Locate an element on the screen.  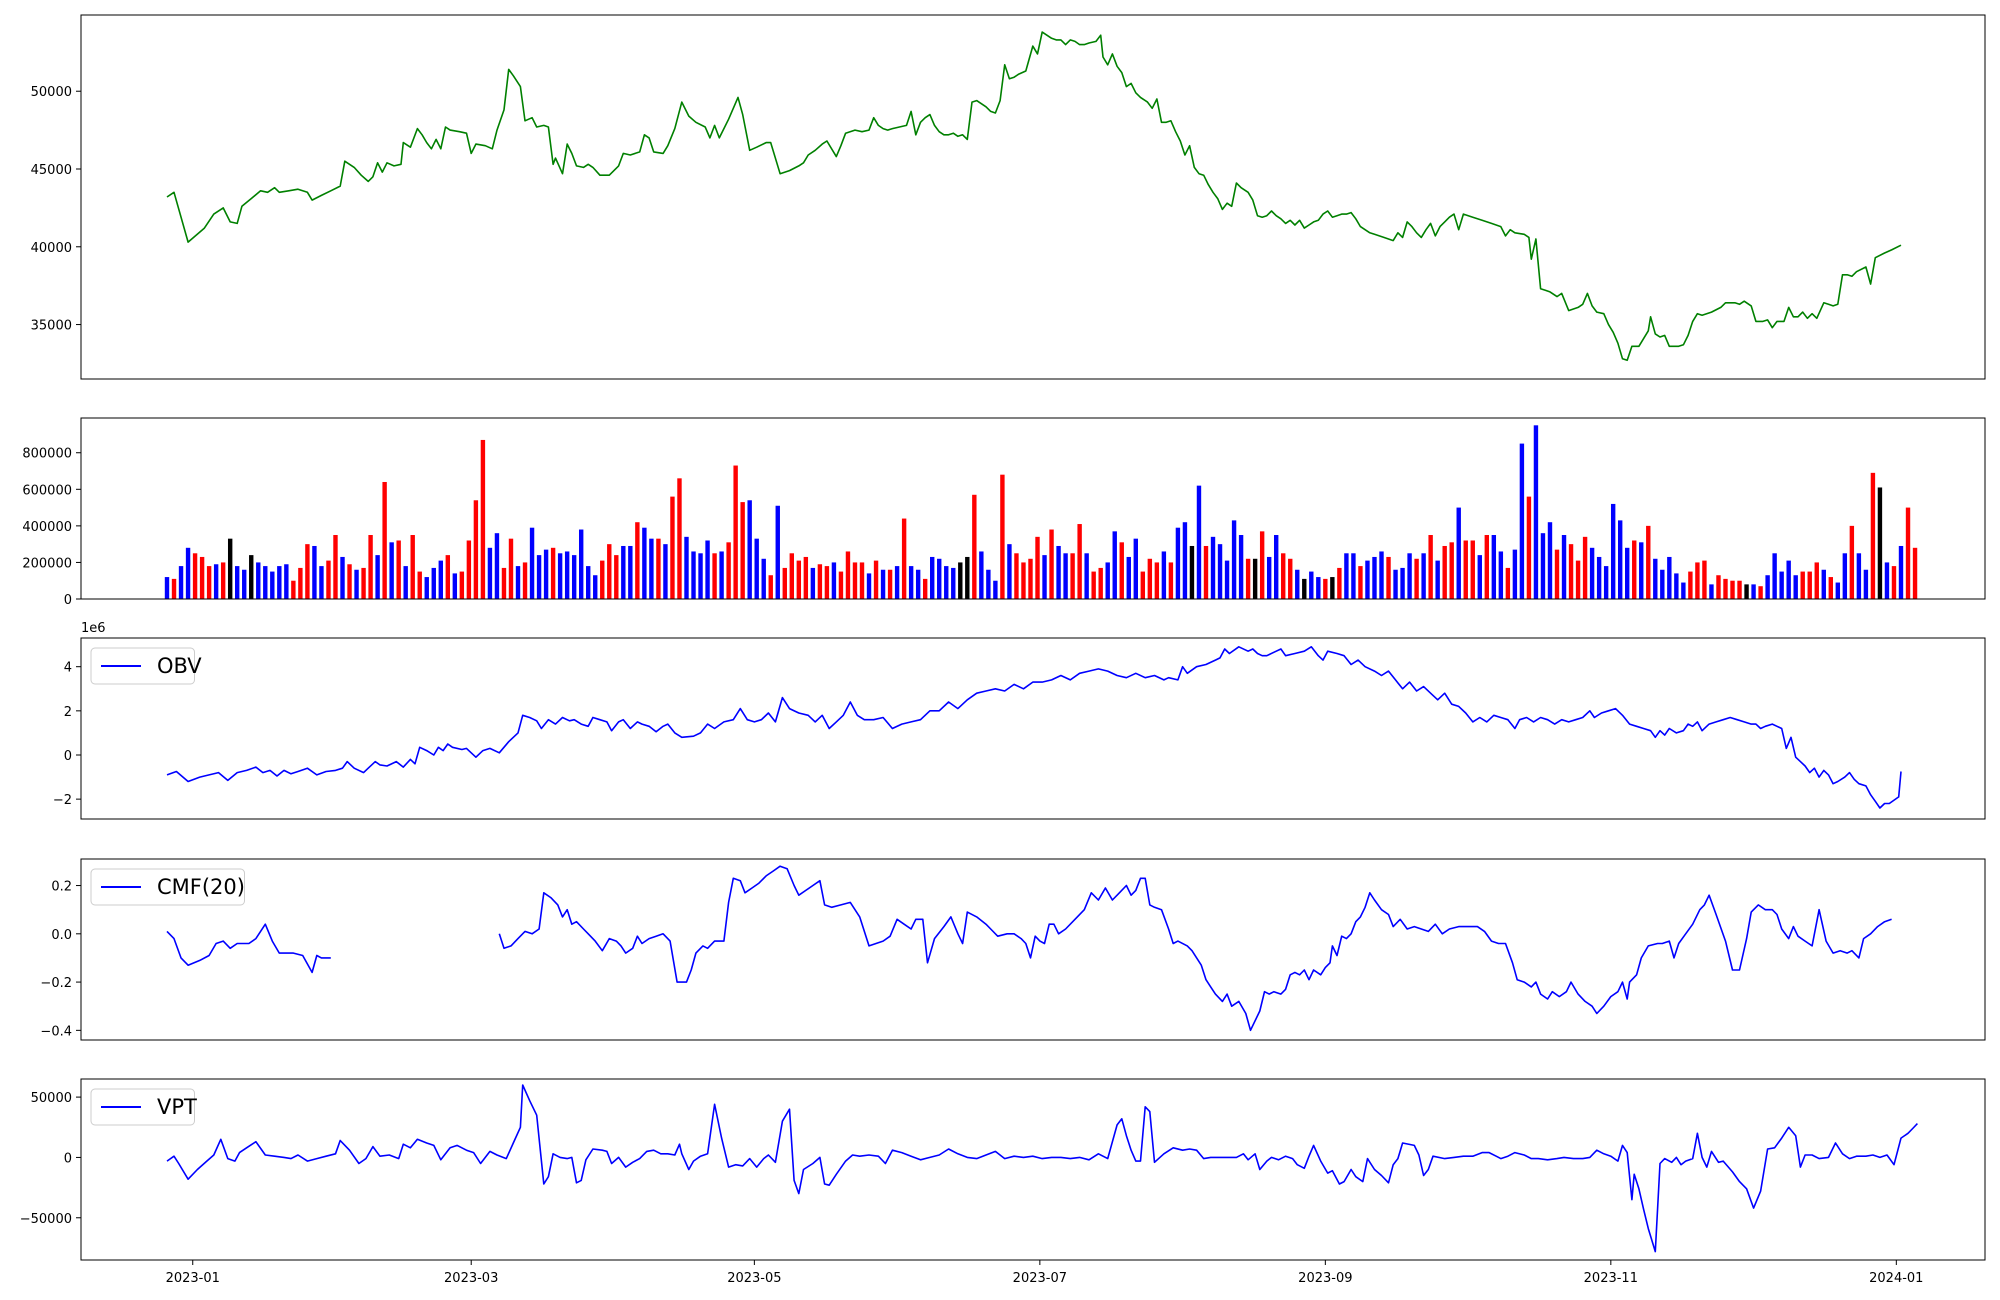
volume-plot-area is located at coordinates (1041, 512).